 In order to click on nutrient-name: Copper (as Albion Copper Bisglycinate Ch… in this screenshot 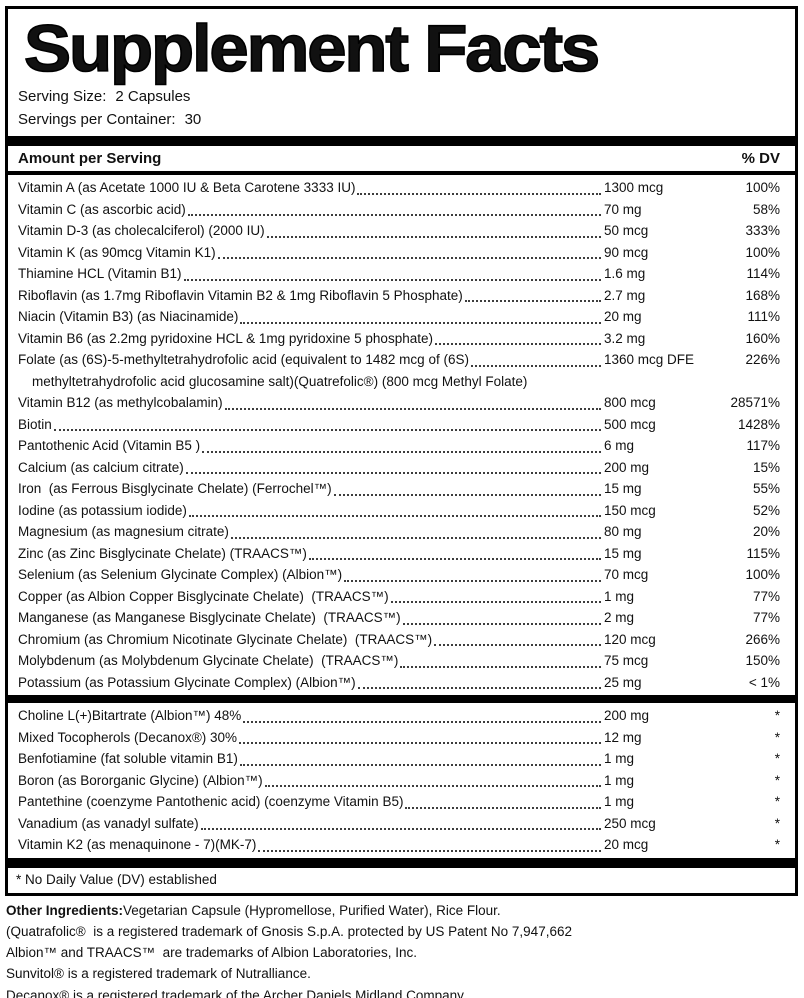, I will do `click(203, 596)`.